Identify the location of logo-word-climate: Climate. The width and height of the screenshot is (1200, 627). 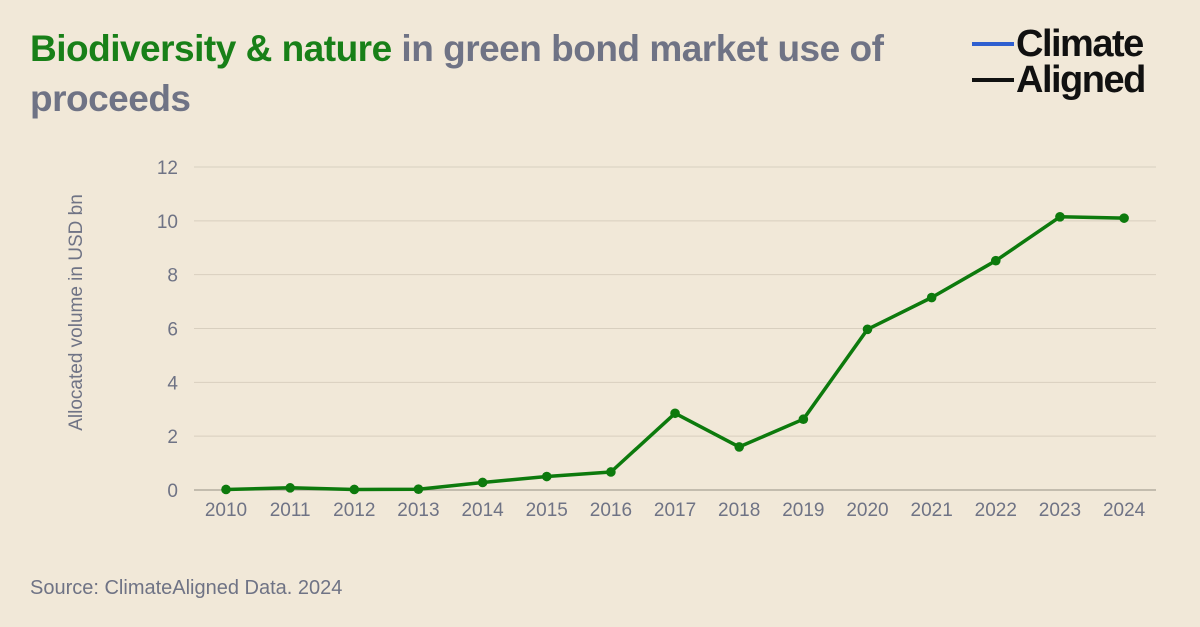
(1080, 44).